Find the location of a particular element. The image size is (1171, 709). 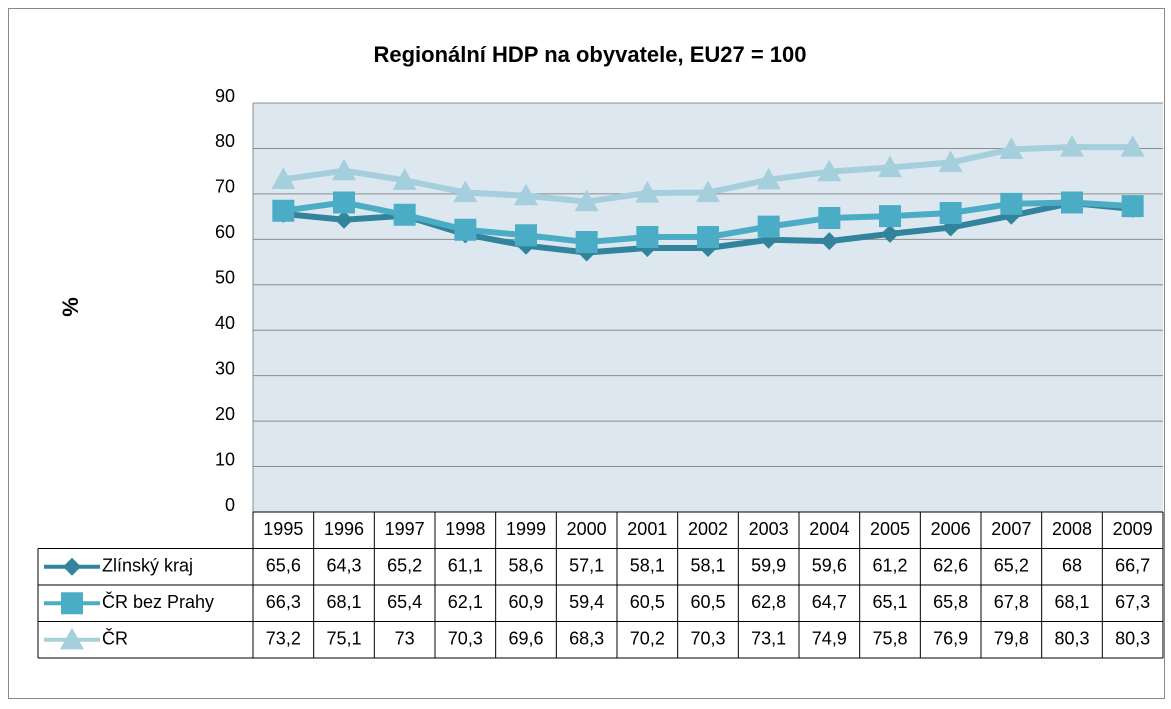

table-value: 75,1 is located at coordinates (343, 639).